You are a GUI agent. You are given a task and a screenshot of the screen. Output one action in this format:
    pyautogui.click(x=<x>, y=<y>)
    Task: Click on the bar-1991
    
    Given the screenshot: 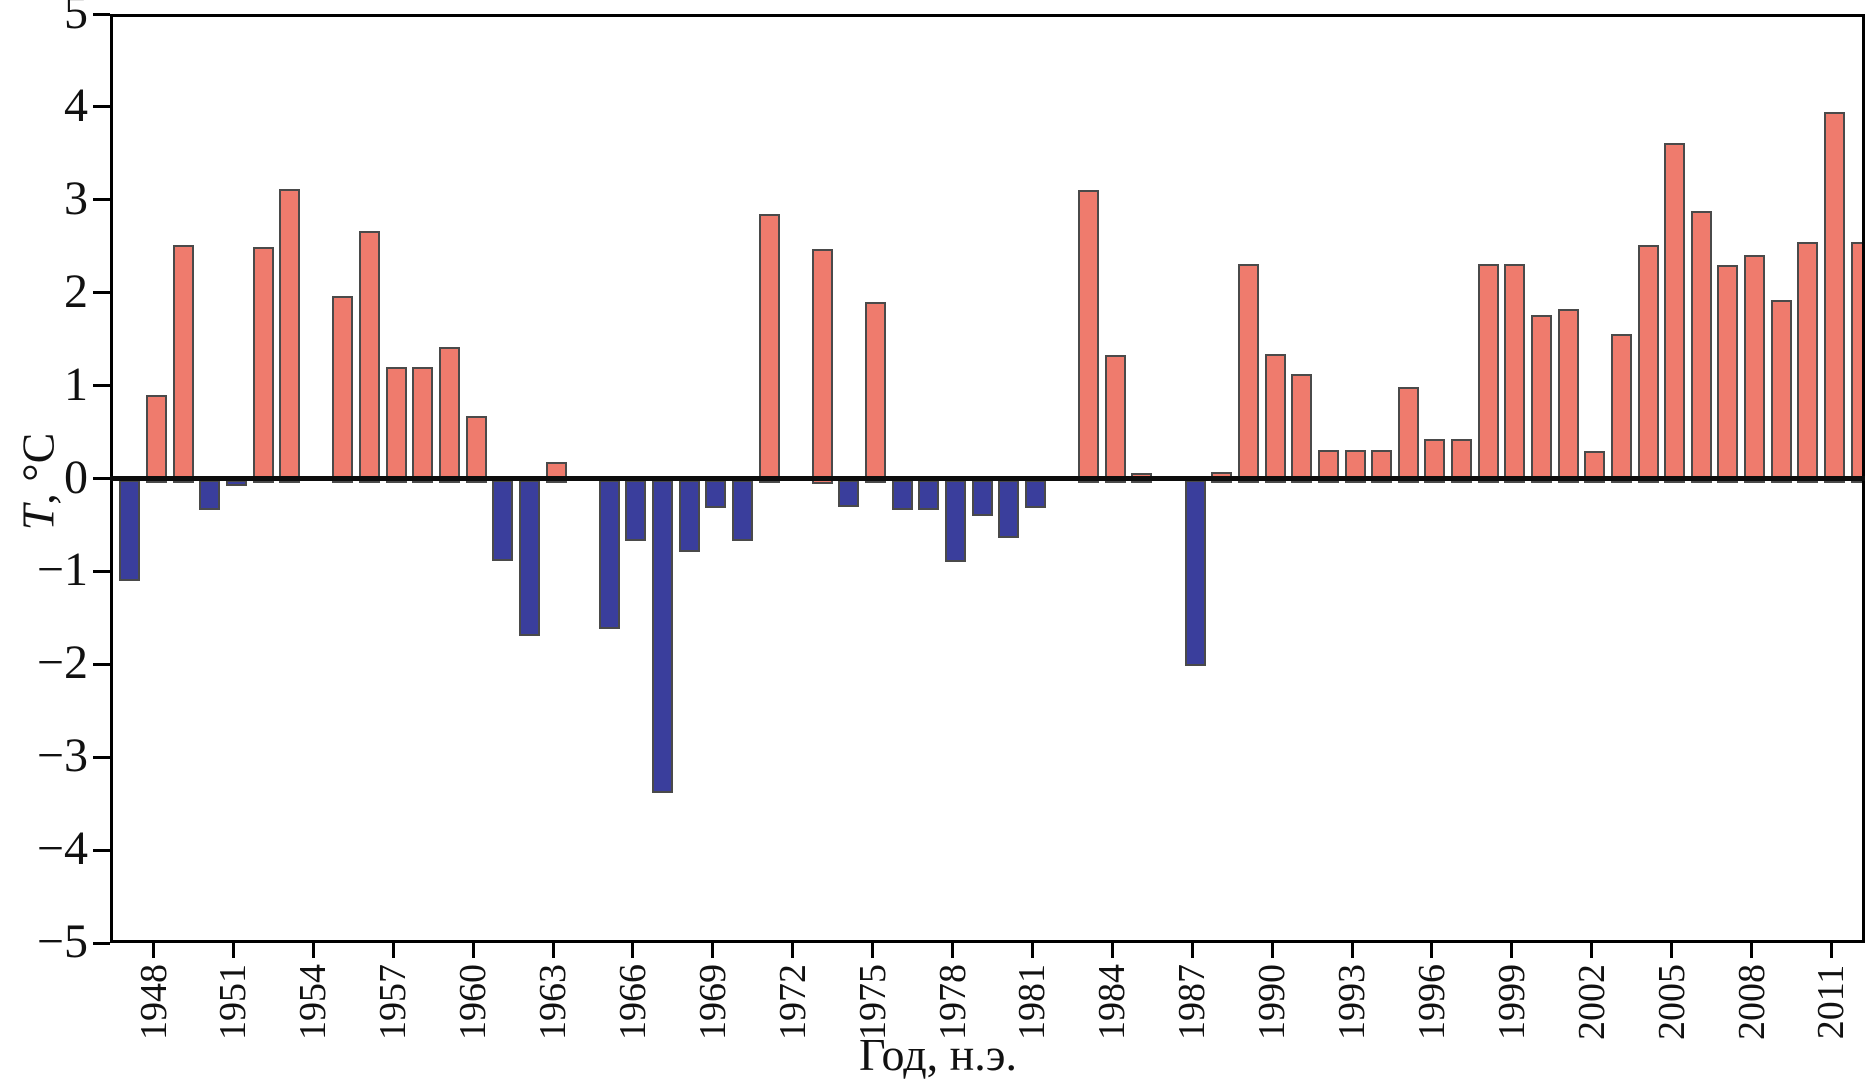 What is the action you would take?
    pyautogui.click(x=1302, y=428)
    